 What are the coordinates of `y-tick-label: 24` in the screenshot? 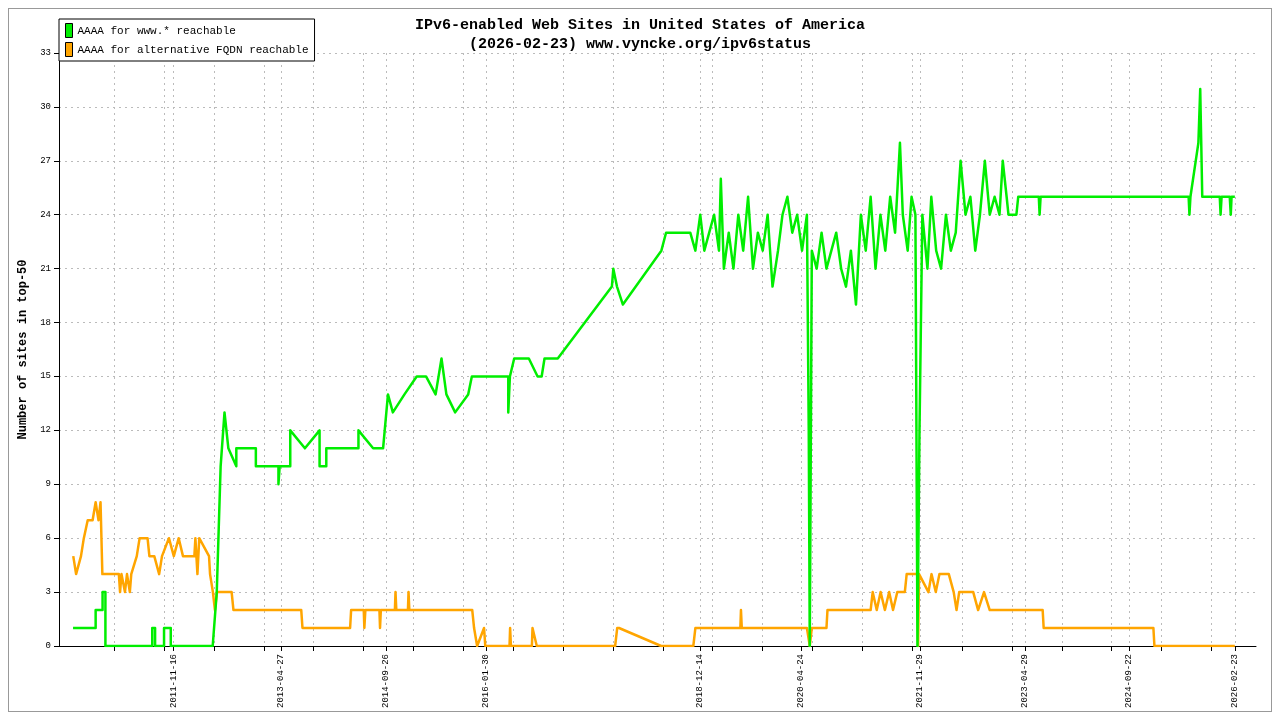 It's located at (45, 214).